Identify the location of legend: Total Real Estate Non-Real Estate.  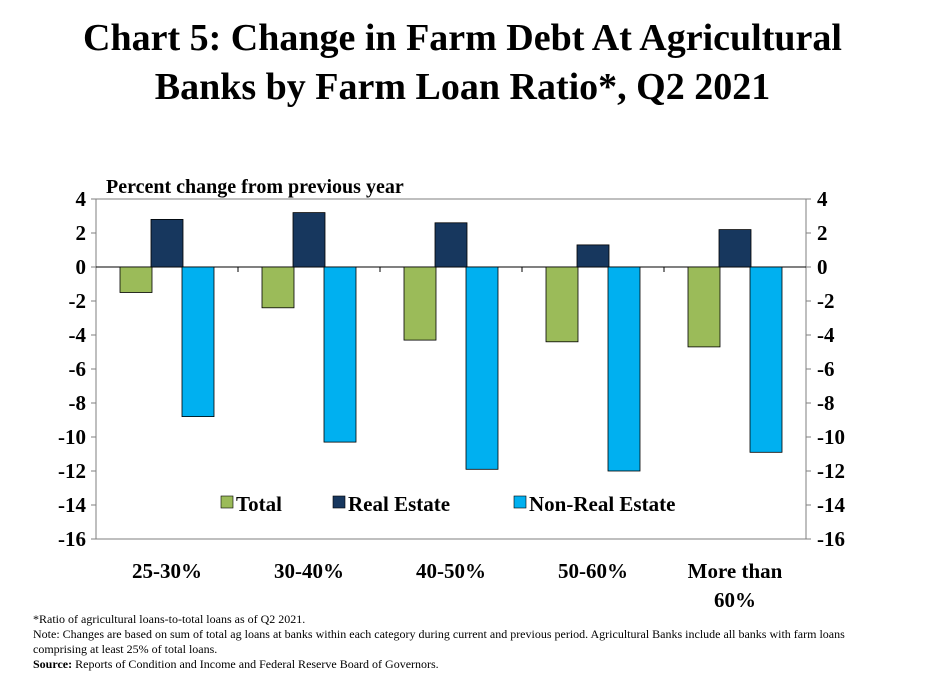
(447, 504).